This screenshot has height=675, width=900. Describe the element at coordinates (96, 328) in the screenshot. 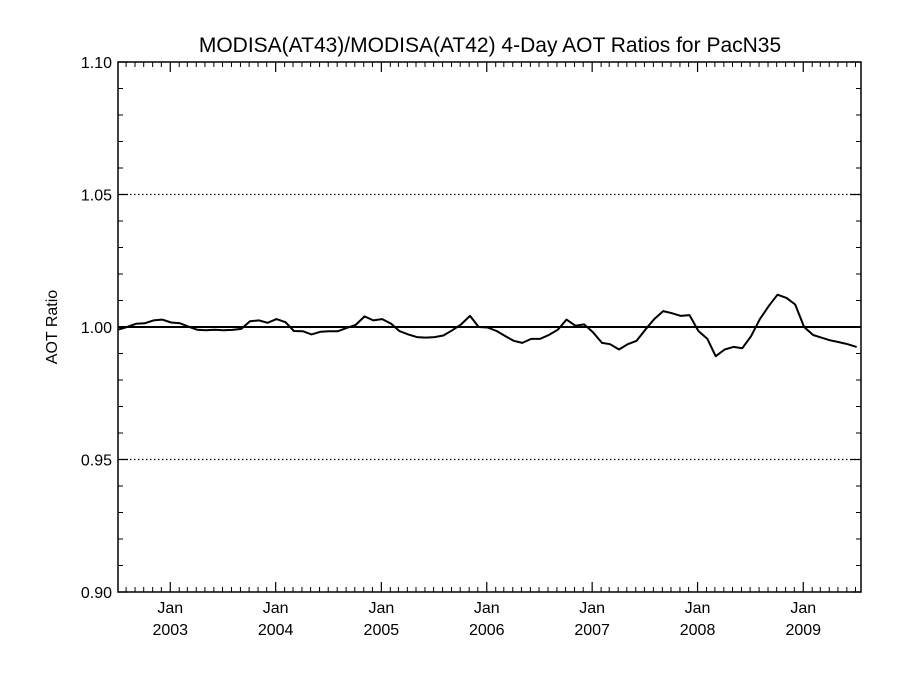

I see `y-tick-label: 1.00` at that location.